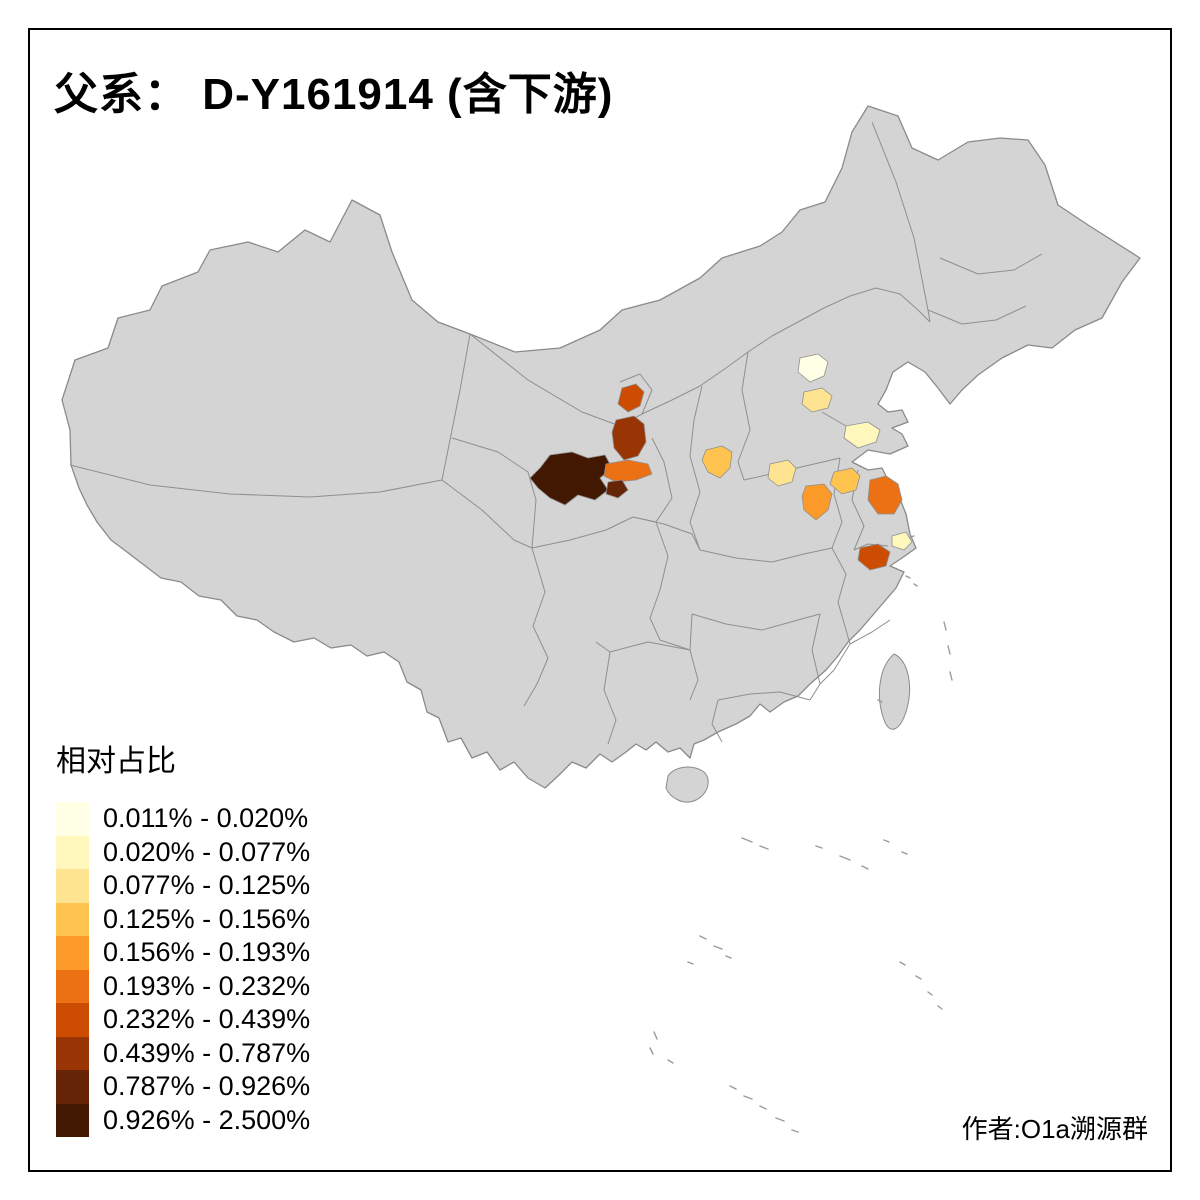 The width and height of the screenshot is (1200, 1200). I want to click on legend-label: 0.193% - 0.232%, so click(207, 985).